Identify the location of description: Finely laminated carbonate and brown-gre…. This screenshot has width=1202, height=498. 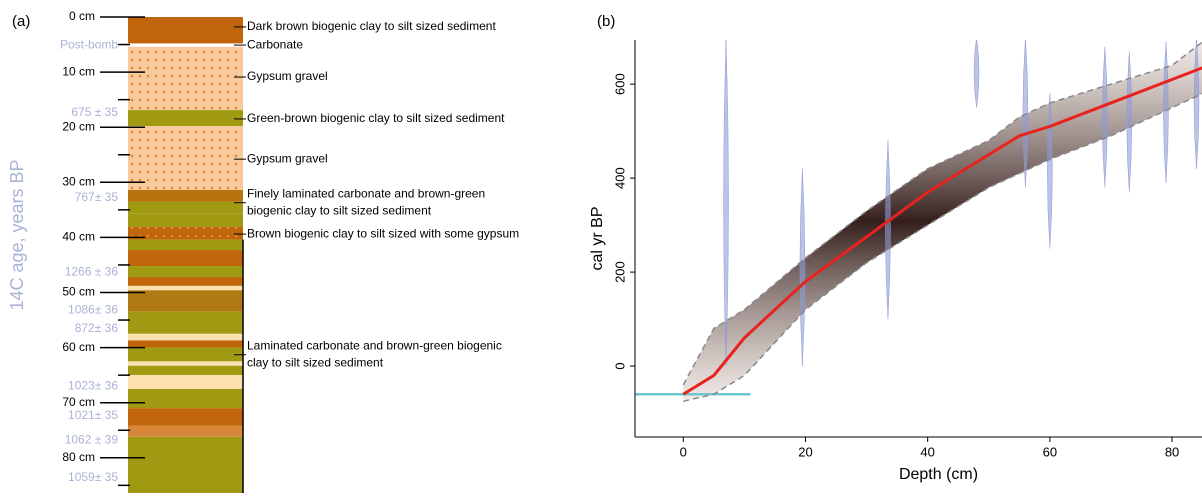
(366, 193).